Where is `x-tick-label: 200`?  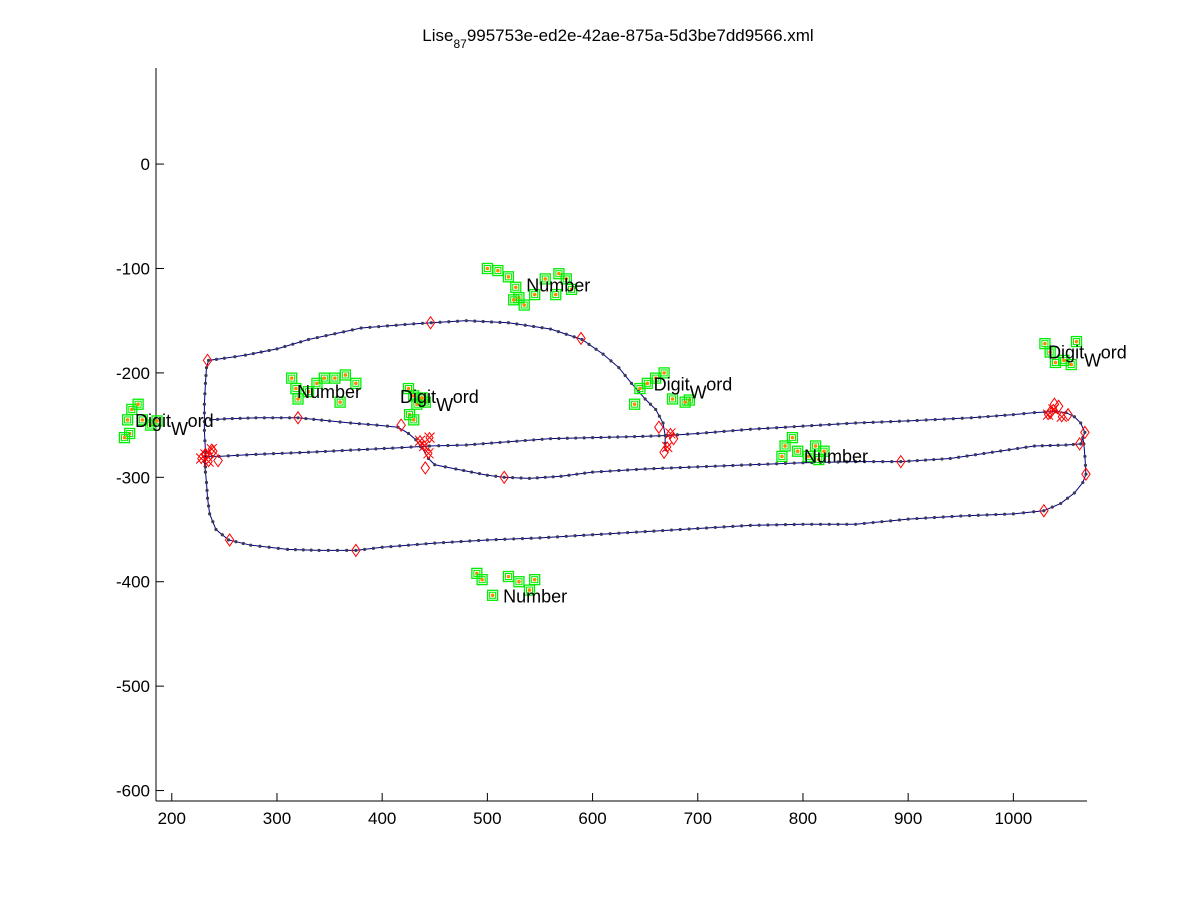
x-tick-label: 200 is located at coordinates (172, 818).